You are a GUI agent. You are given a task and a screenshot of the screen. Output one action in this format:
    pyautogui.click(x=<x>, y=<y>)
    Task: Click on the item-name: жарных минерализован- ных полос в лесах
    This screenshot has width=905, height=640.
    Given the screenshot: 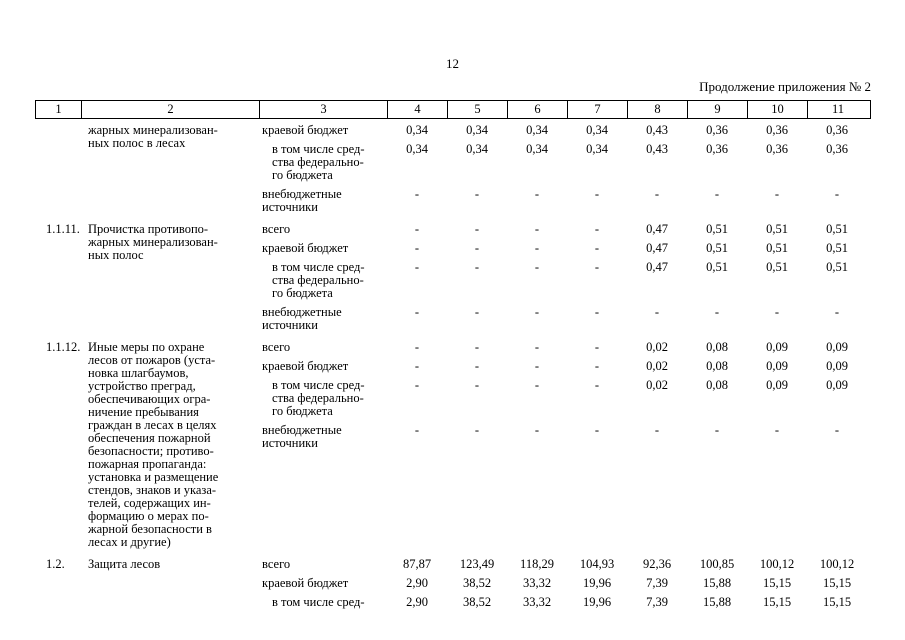 What is the action you would take?
    pyautogui.click(x=153, y=136)
    